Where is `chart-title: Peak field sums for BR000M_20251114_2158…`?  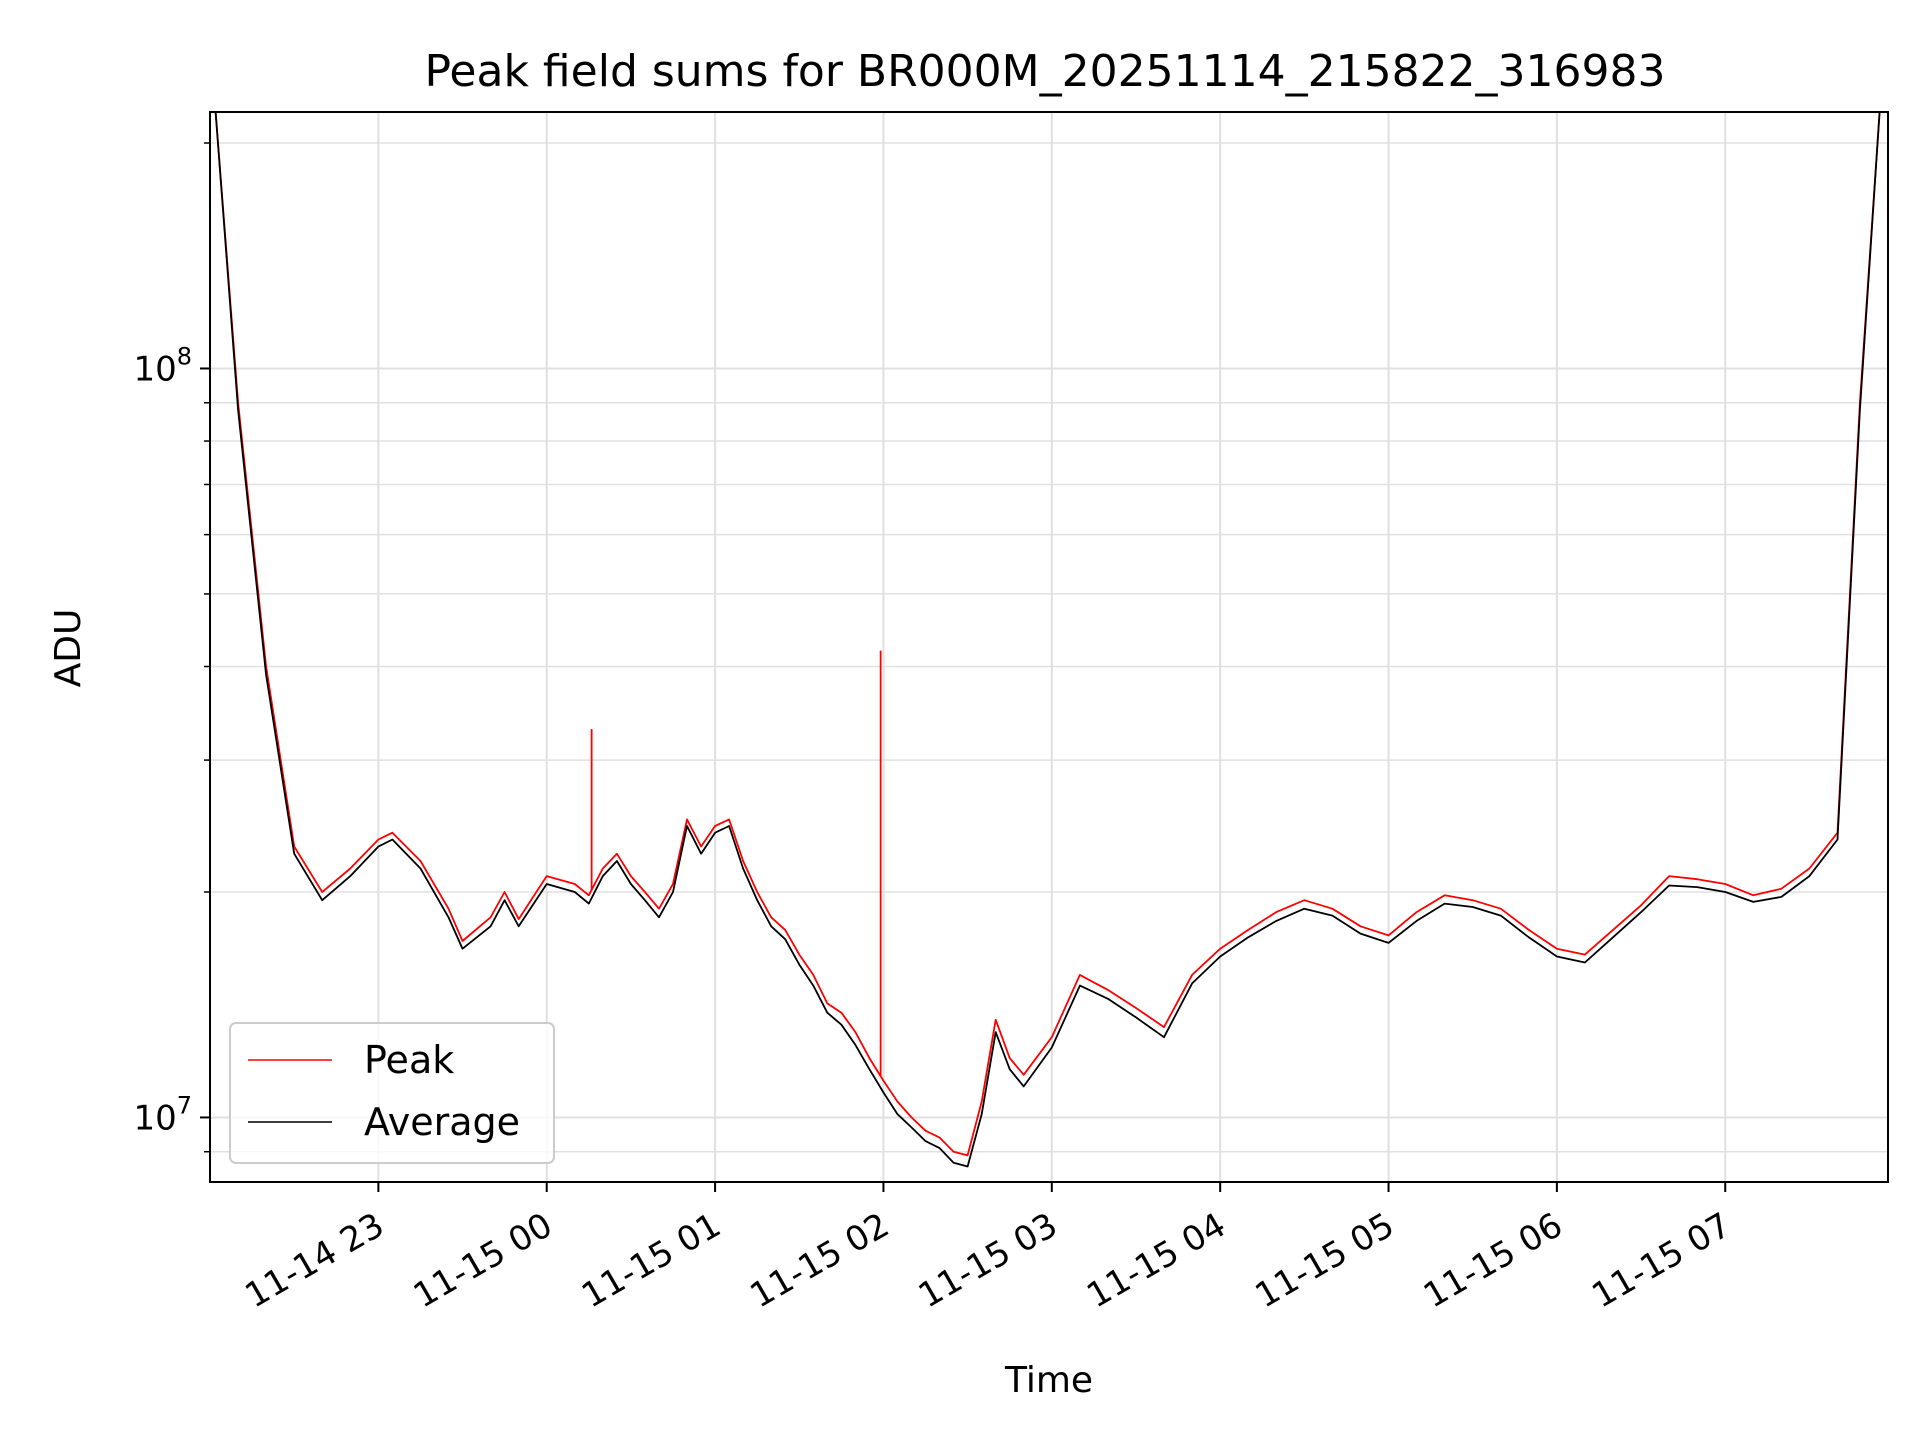 chart-title: Peak field sums for BR000M_20251114_2158… is located at coordinates (1044, 71).